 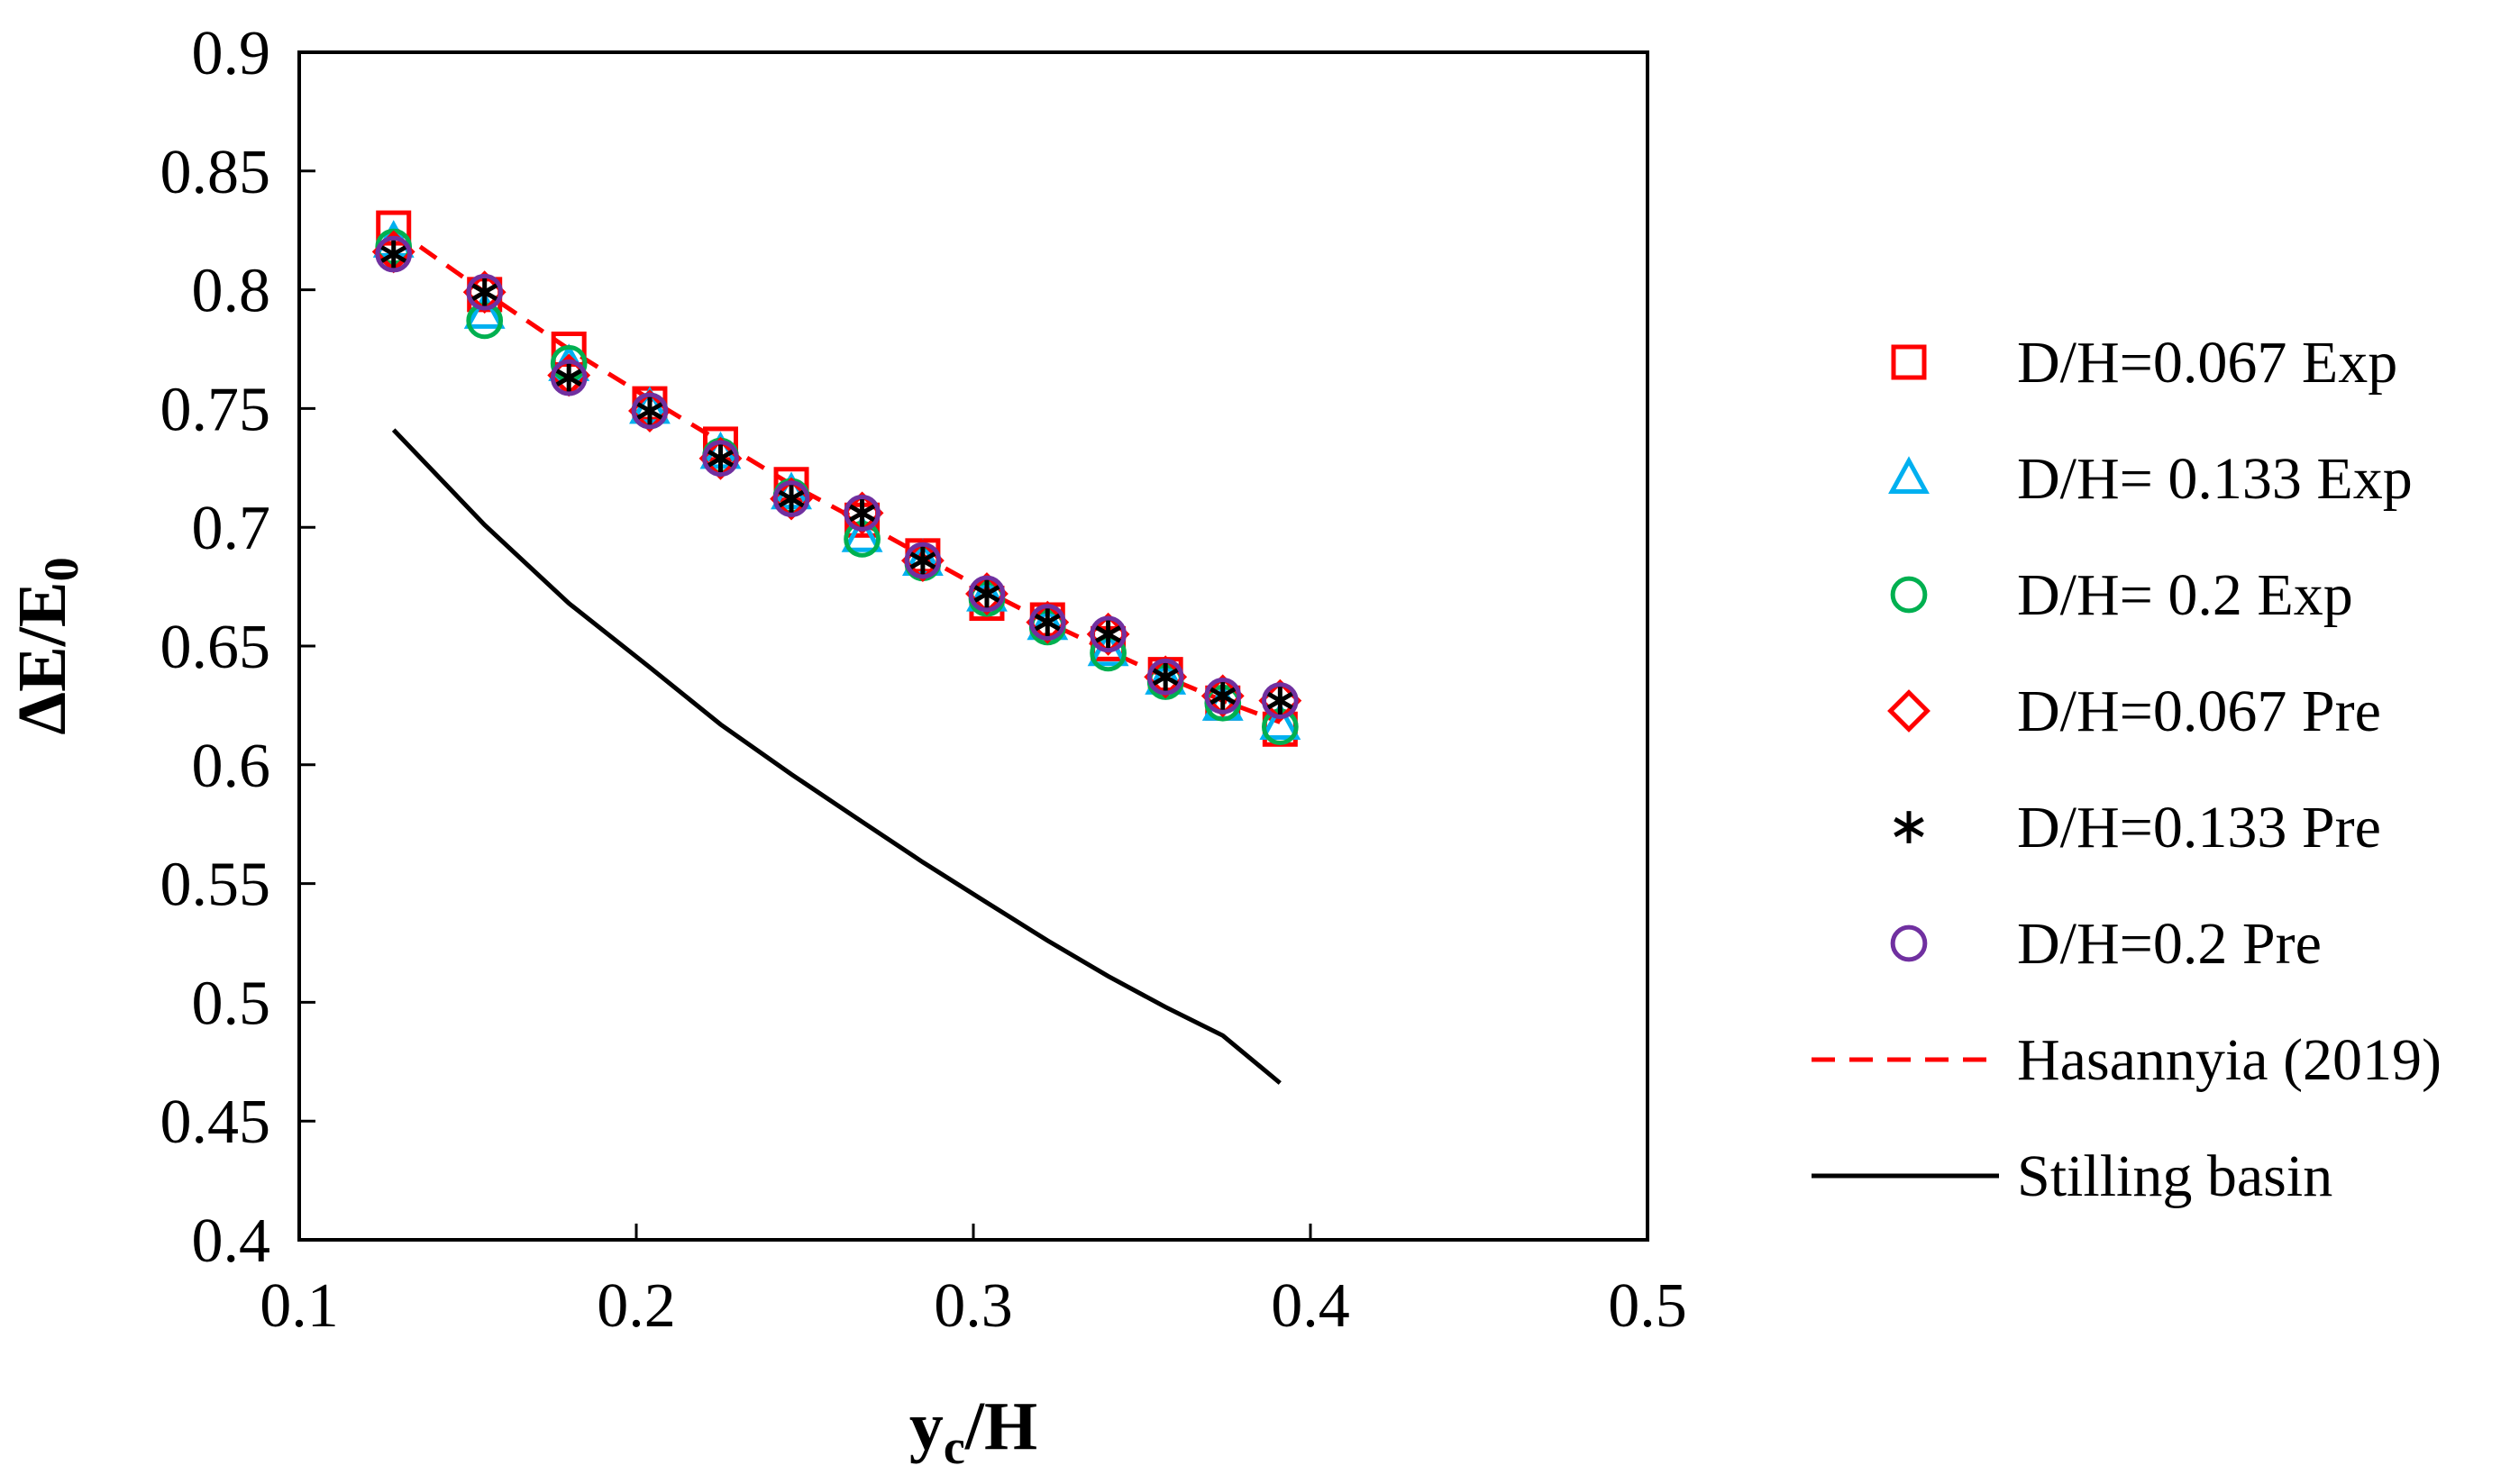 What do you see at coordinates (215, 409) in the screenshot?
I see `y-tick-label: 0.75` at bounding box center [215, 409].